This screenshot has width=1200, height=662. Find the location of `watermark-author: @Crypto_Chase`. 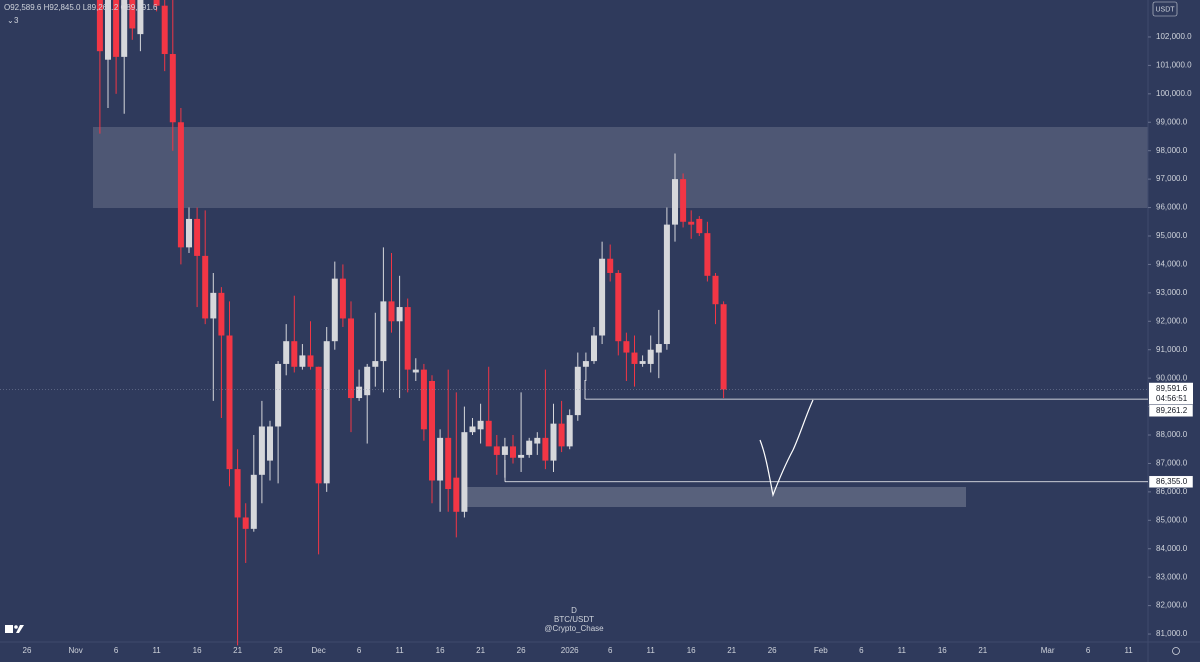

watermark-author: @Crypto_Chase is located at coordinates (574, 628).